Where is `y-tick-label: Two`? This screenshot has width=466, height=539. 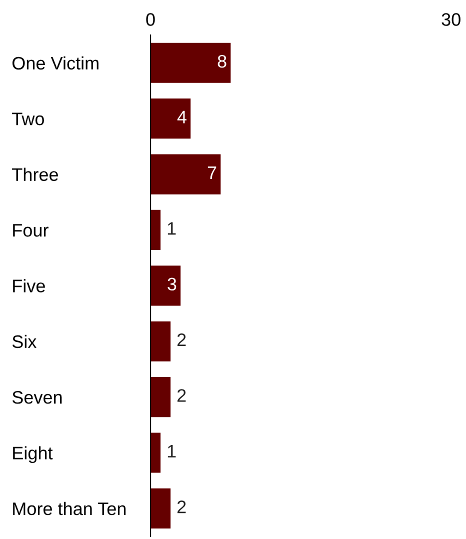
y-tick-label: Two is located at coordinates (28, 119).